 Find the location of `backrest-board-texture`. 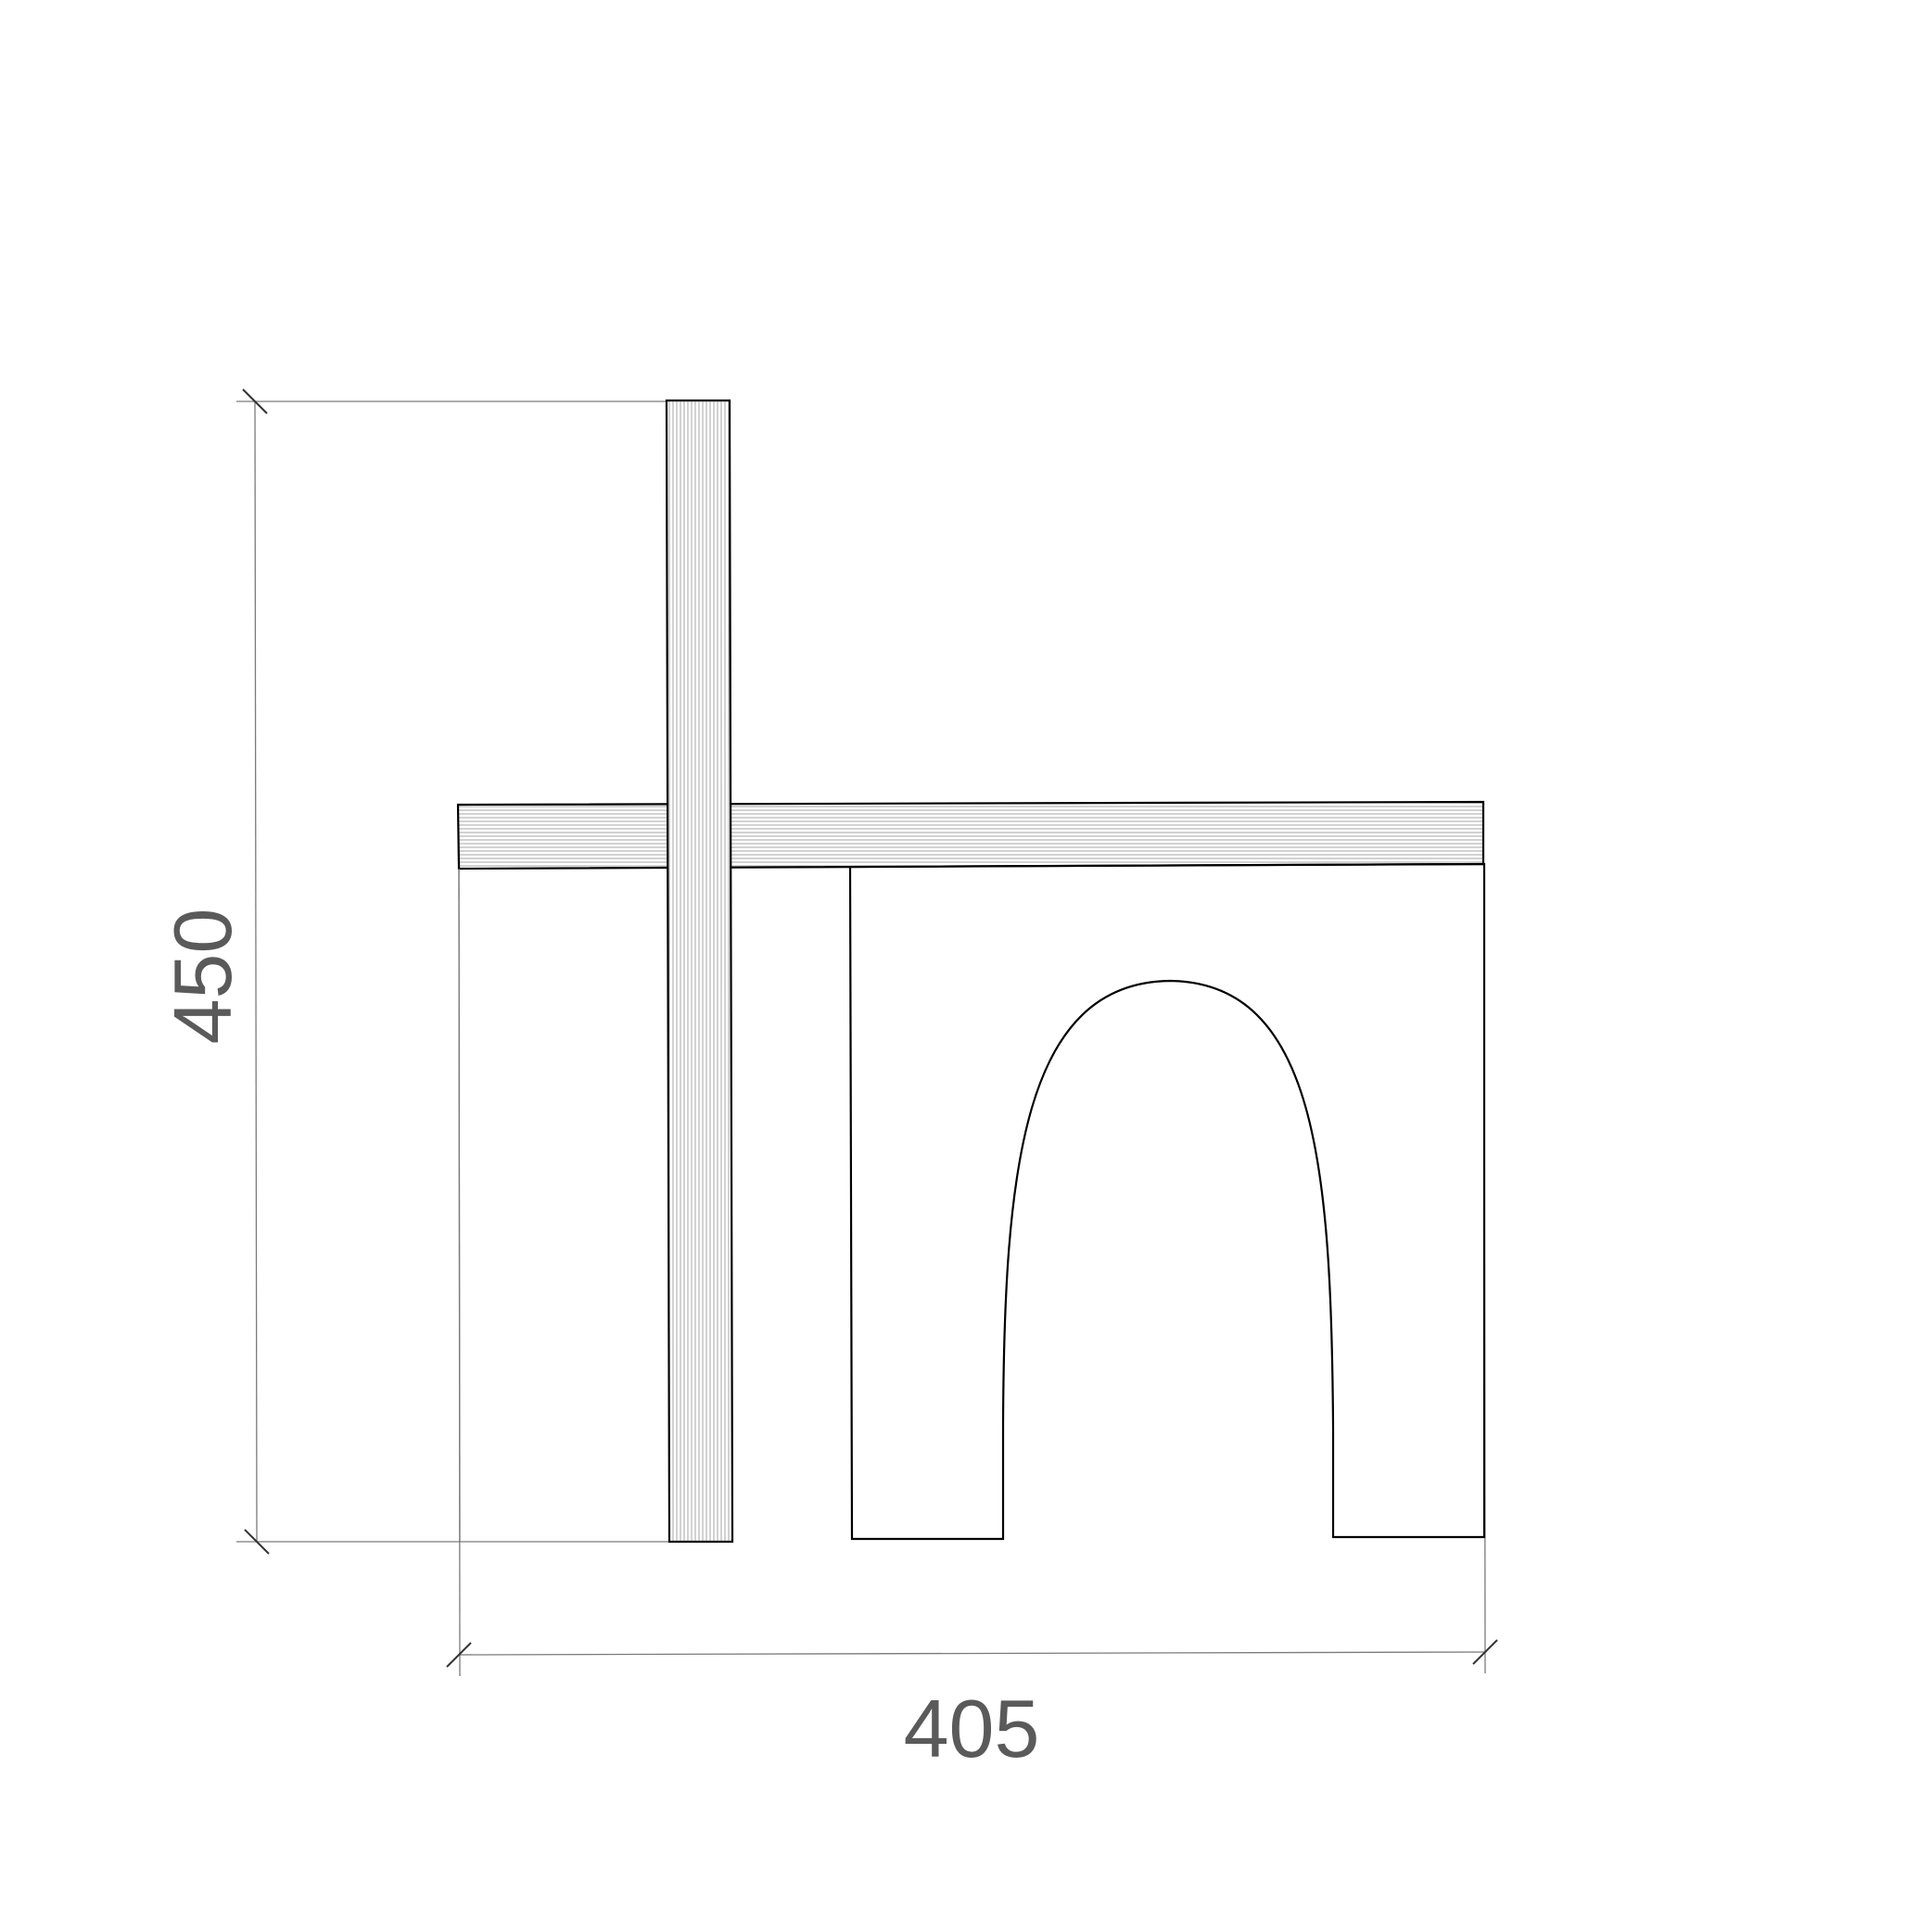

backrest-board-texture is located at coordinates (699, 971).